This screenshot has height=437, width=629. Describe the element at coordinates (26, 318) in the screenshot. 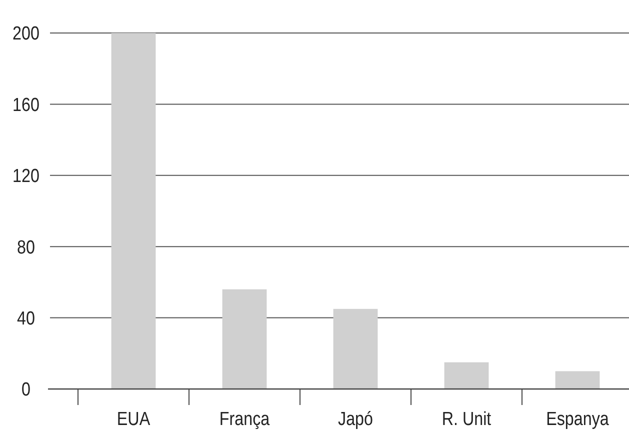

I see `y-tick-label: 40` at that location.